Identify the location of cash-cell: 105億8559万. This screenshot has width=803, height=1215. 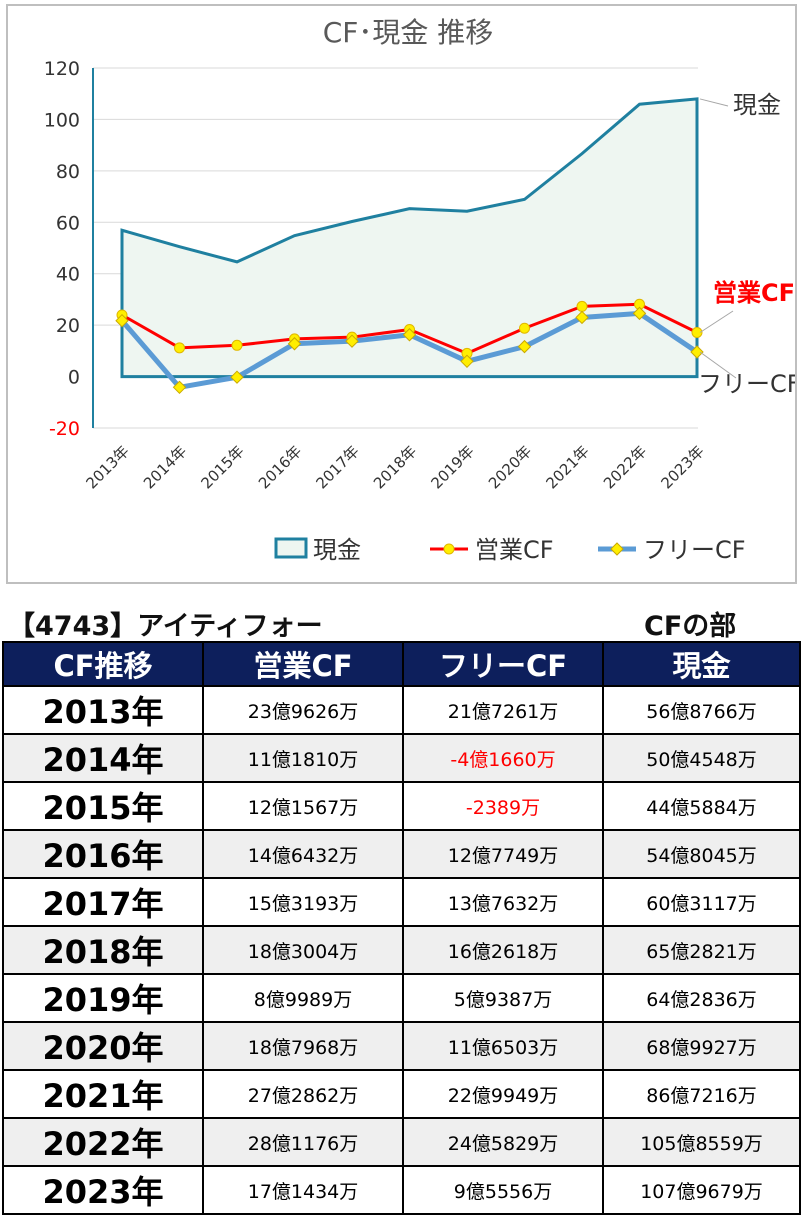
(701, 1142).